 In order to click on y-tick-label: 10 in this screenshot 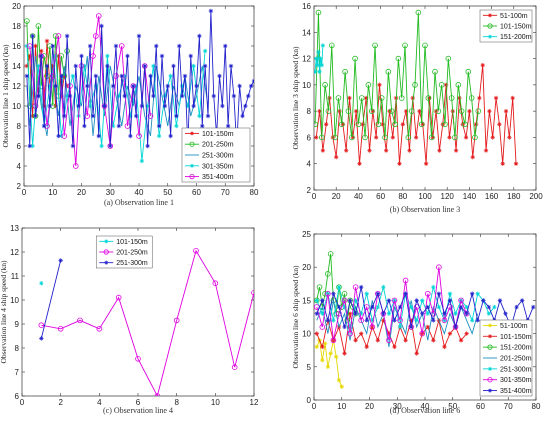, I will do `click(16, 106)`.